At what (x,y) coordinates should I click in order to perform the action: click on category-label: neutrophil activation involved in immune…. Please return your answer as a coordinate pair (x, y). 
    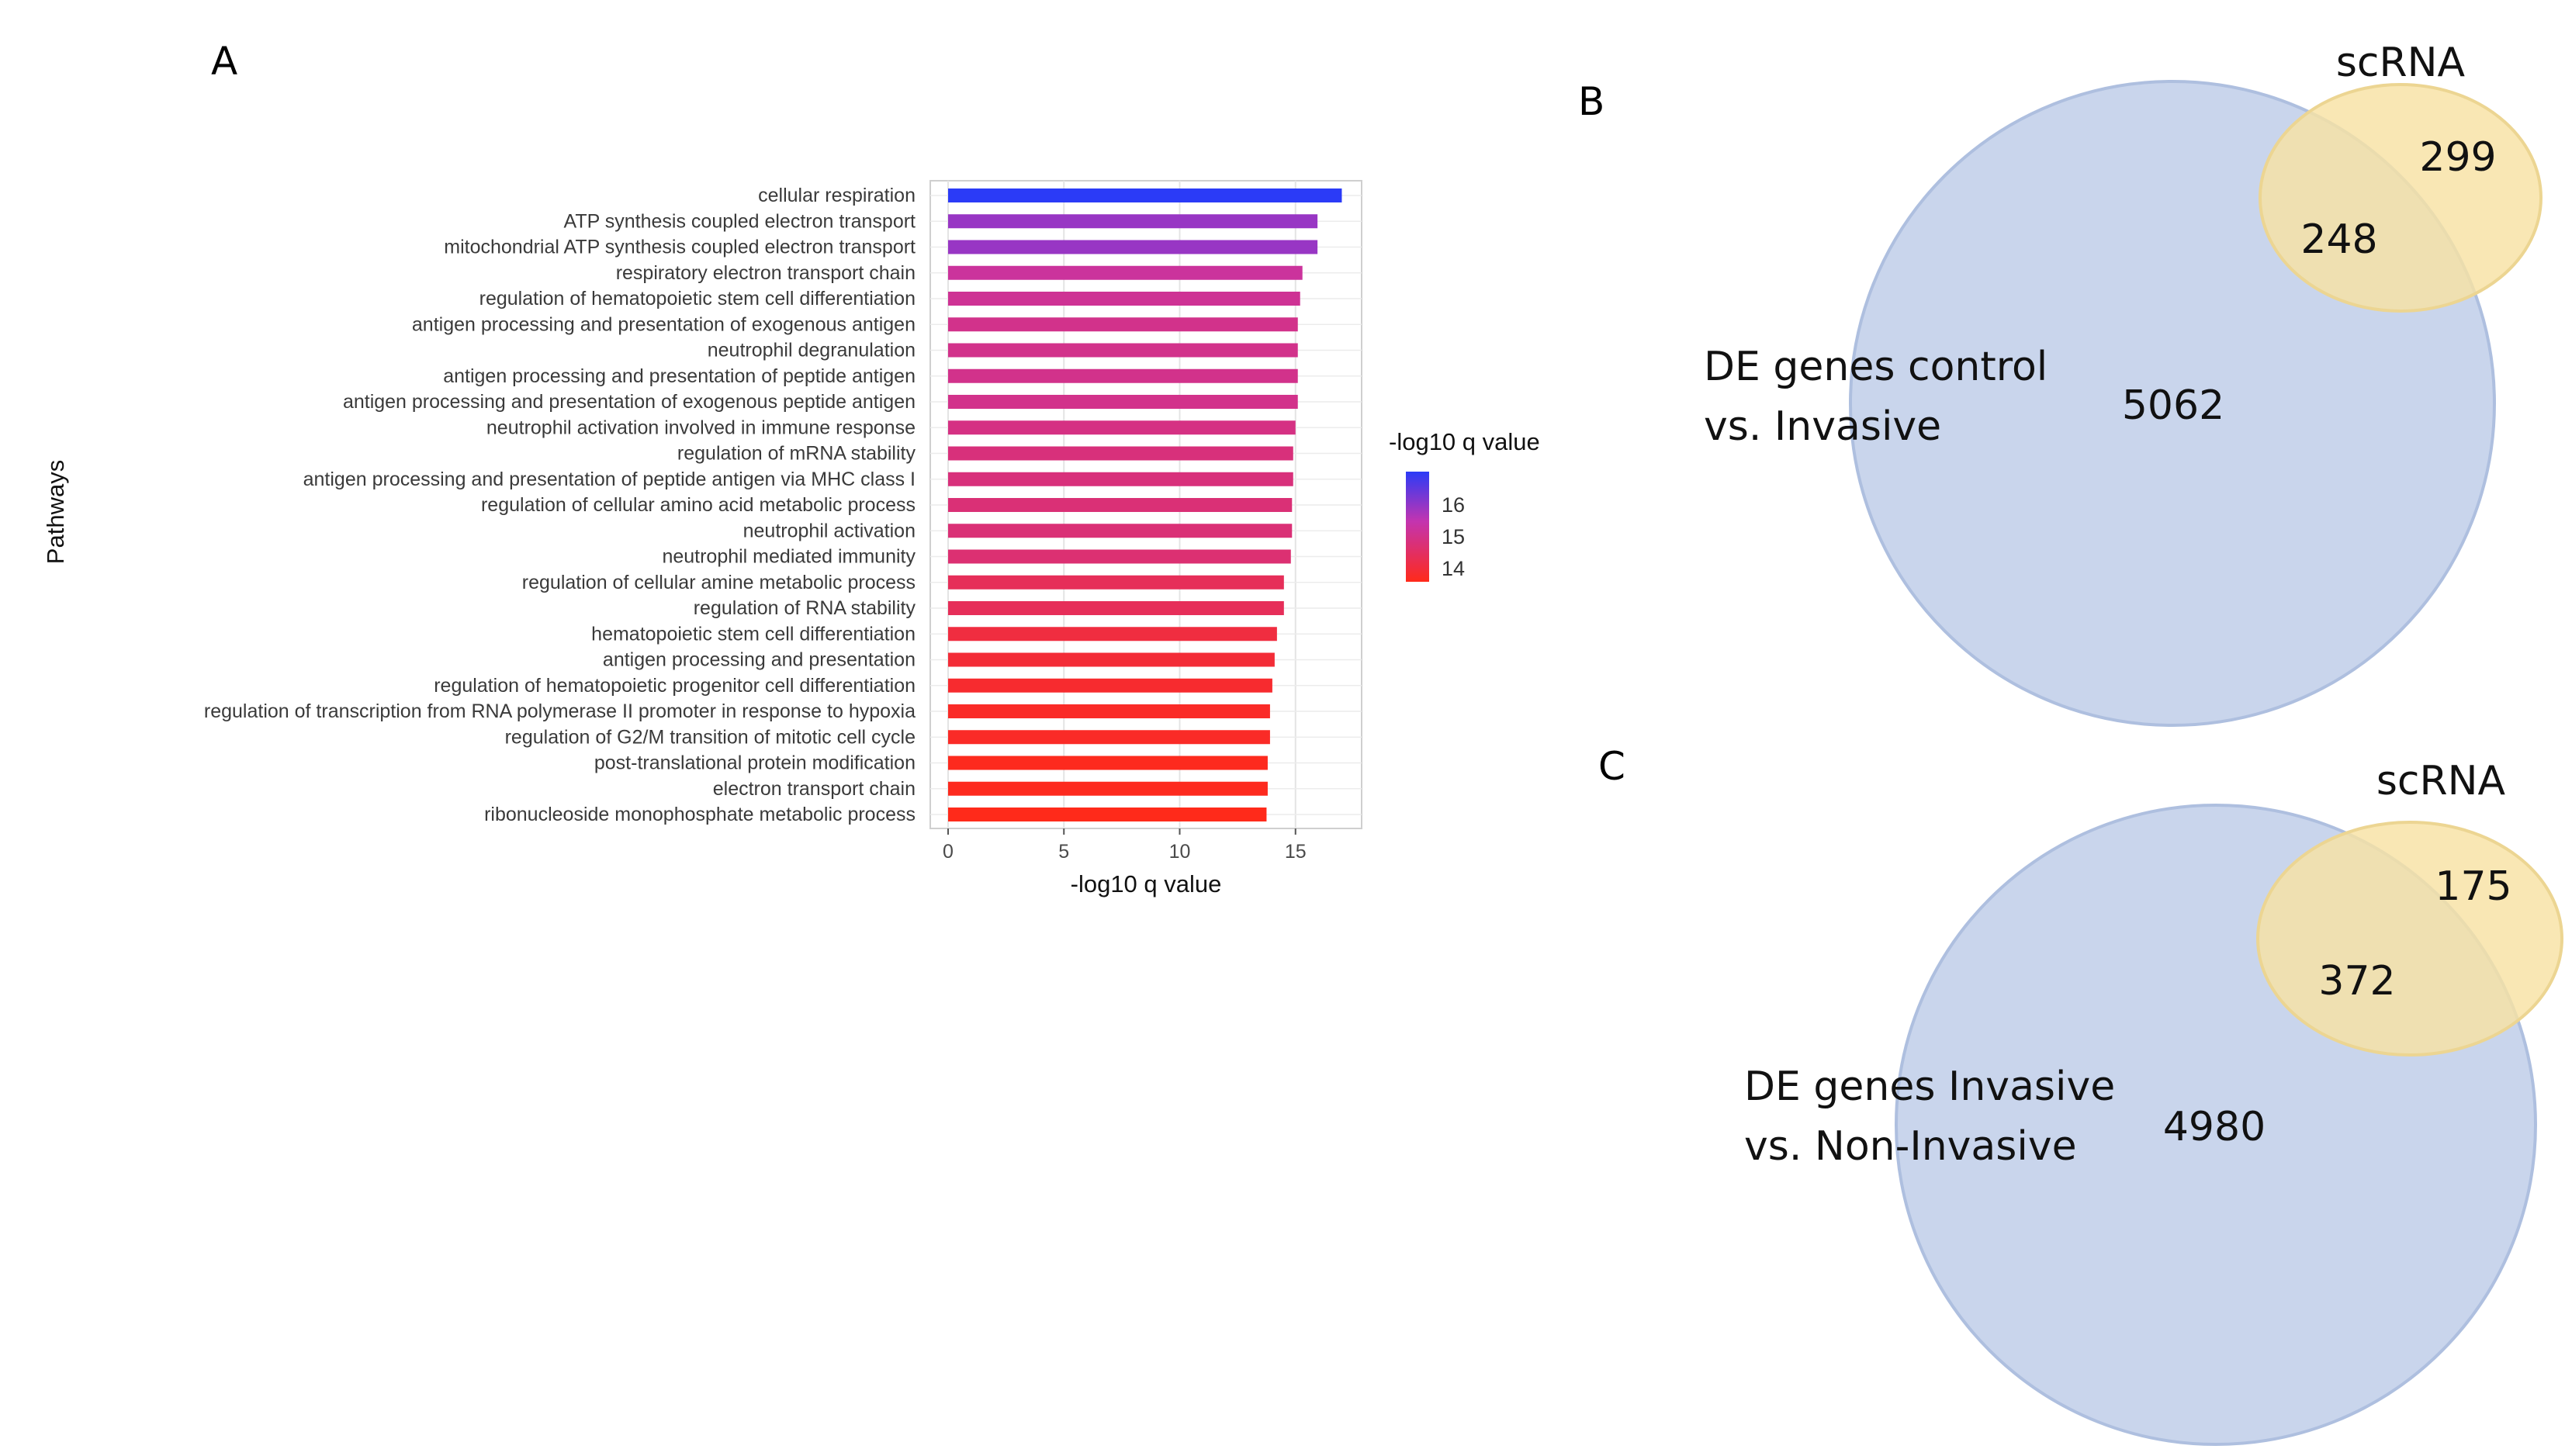
    Looking at the image, I should click on (701, 428).